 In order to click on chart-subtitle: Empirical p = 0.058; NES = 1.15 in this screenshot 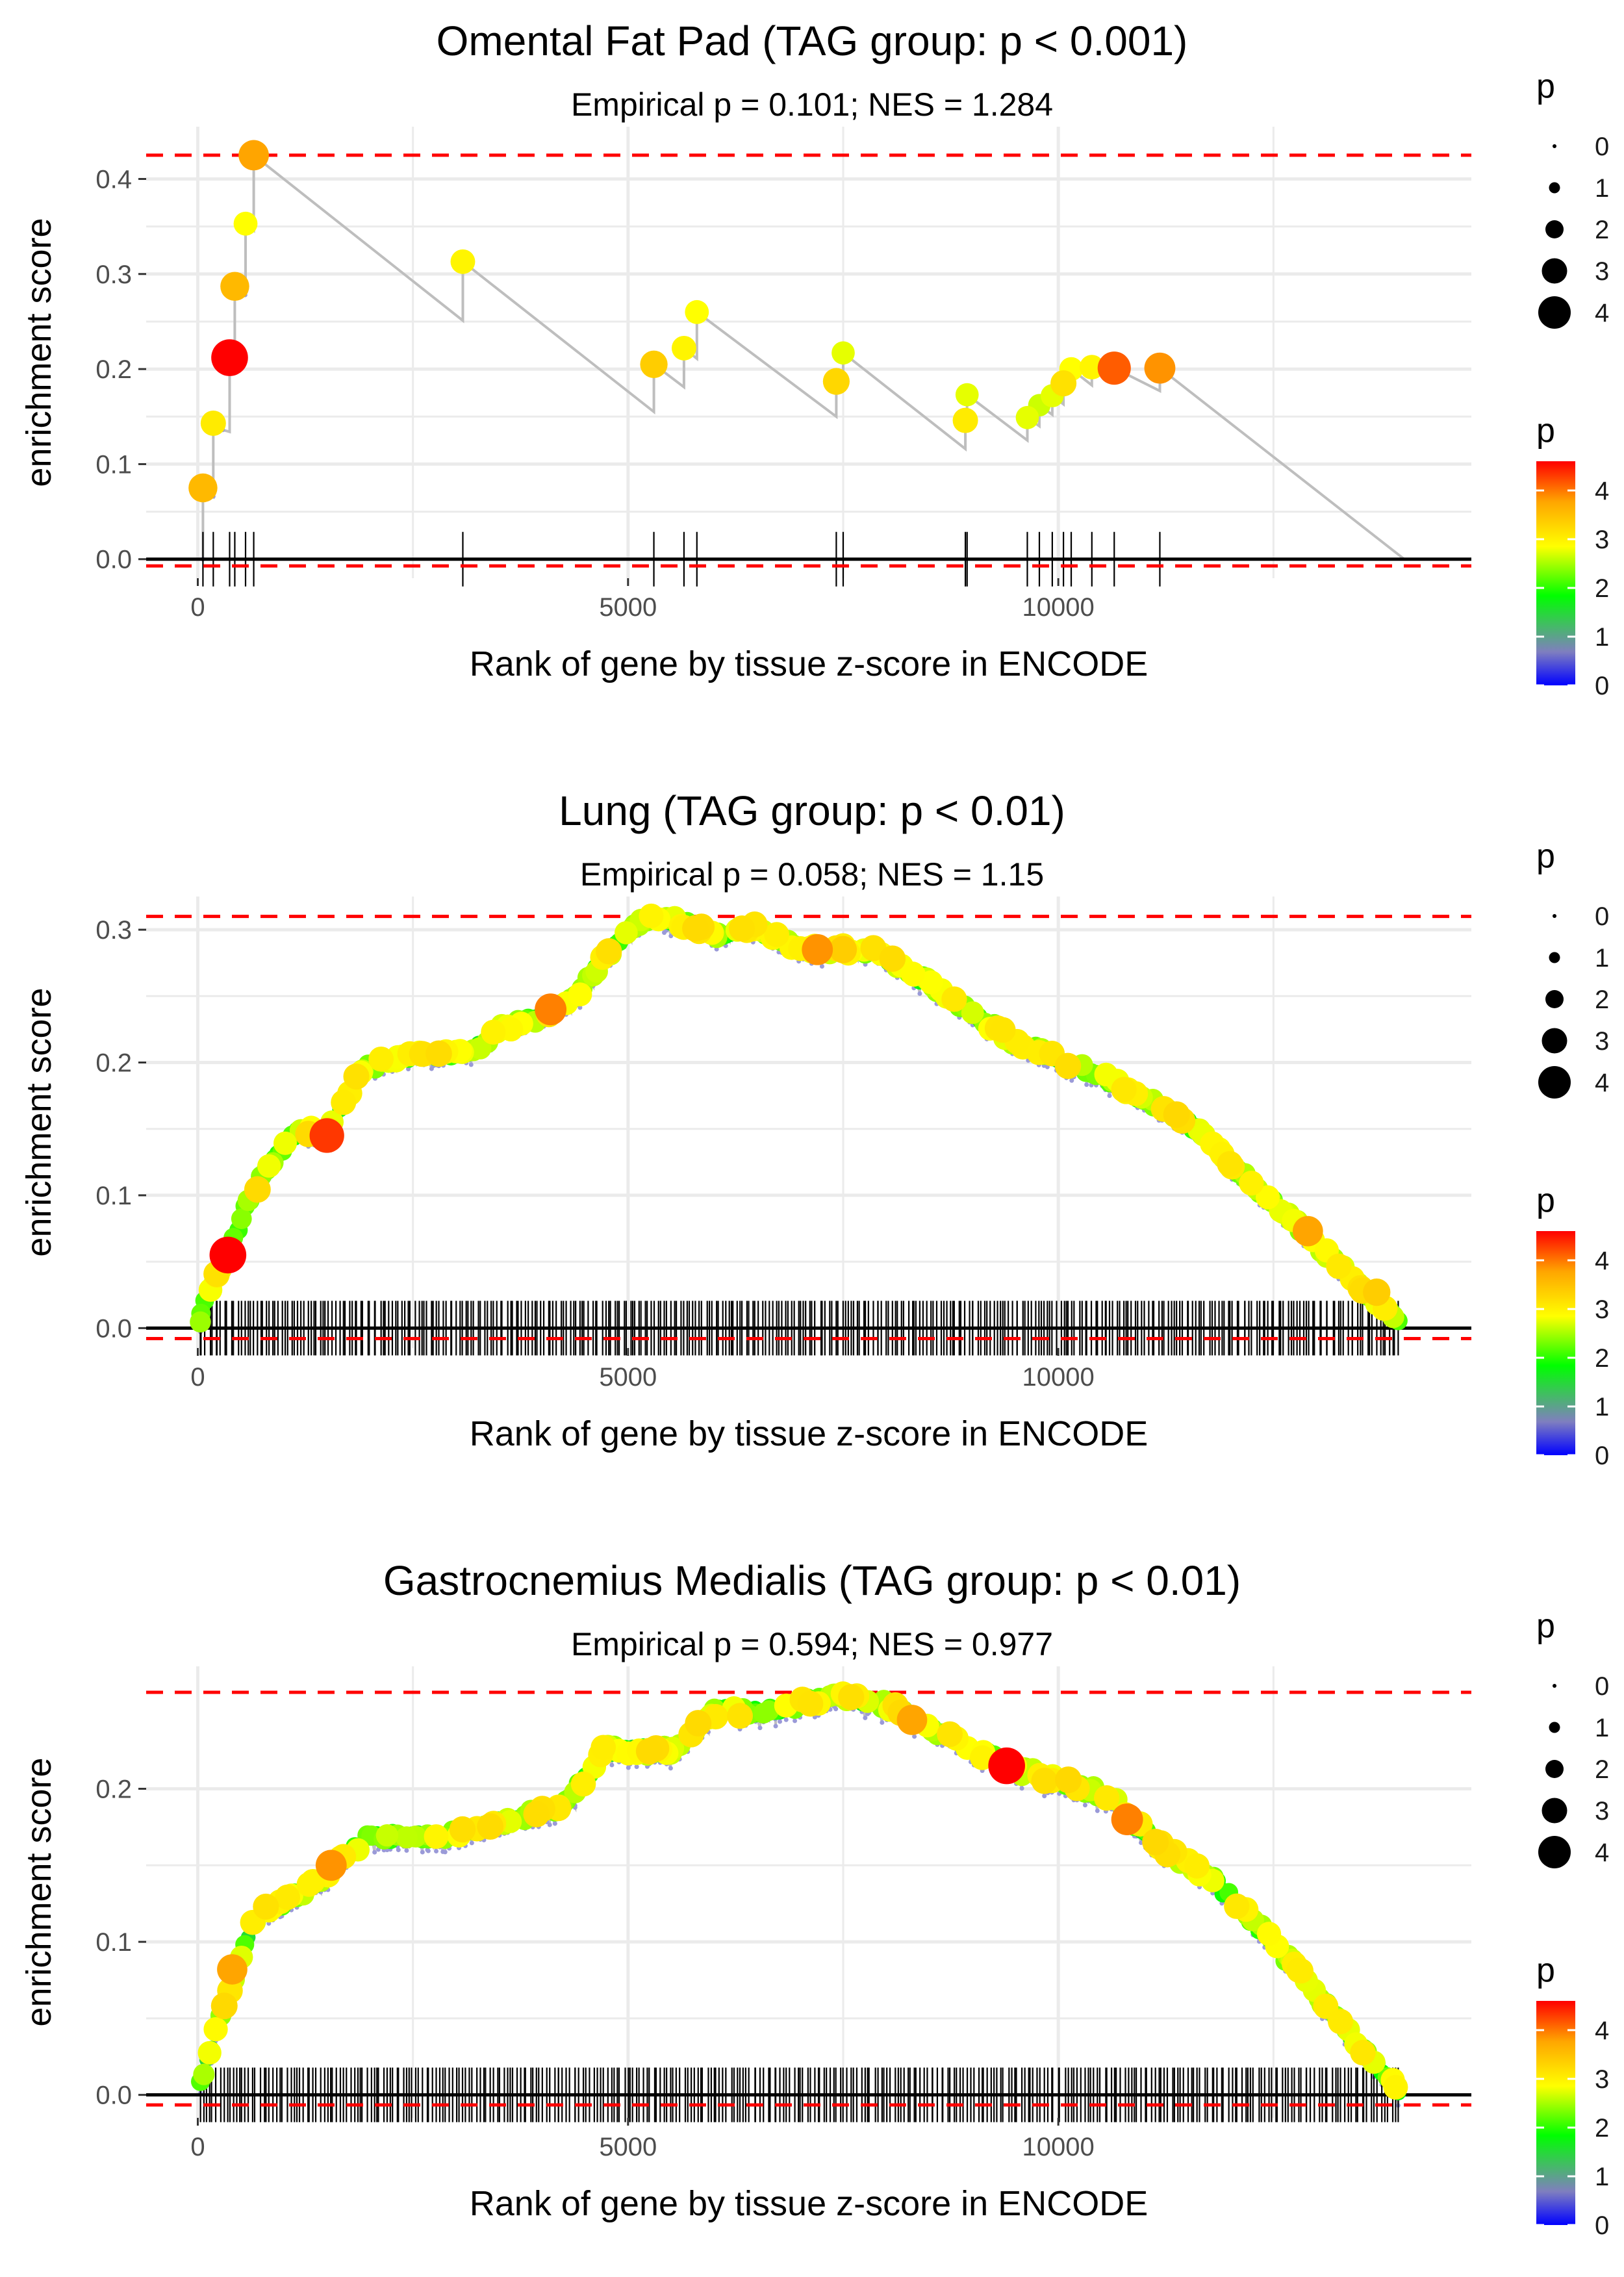, I will do `click(812, 875)`.